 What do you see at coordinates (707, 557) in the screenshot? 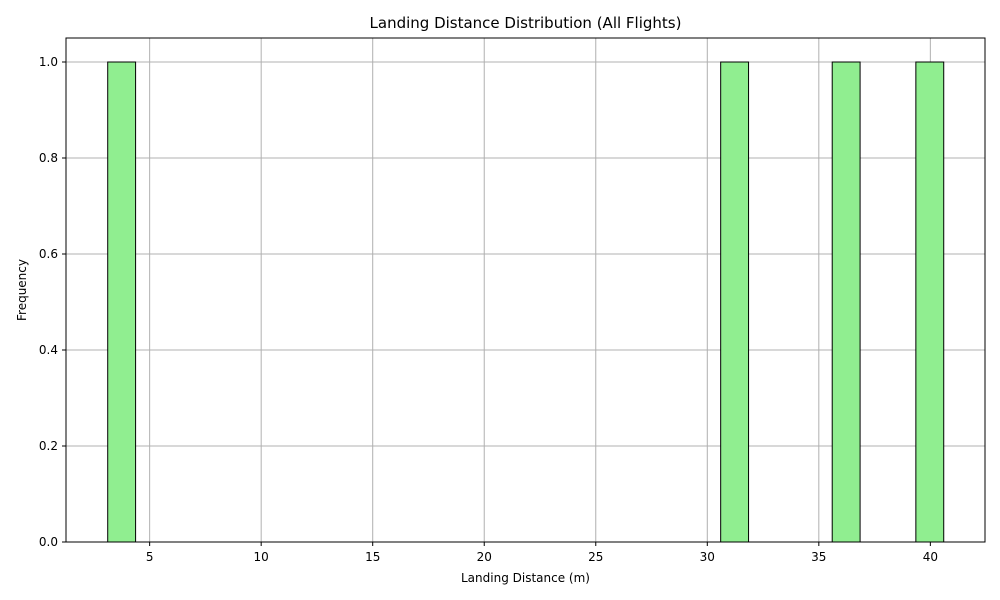
I see `x-tick-label-5: 30` at bounding box center [707, 557].